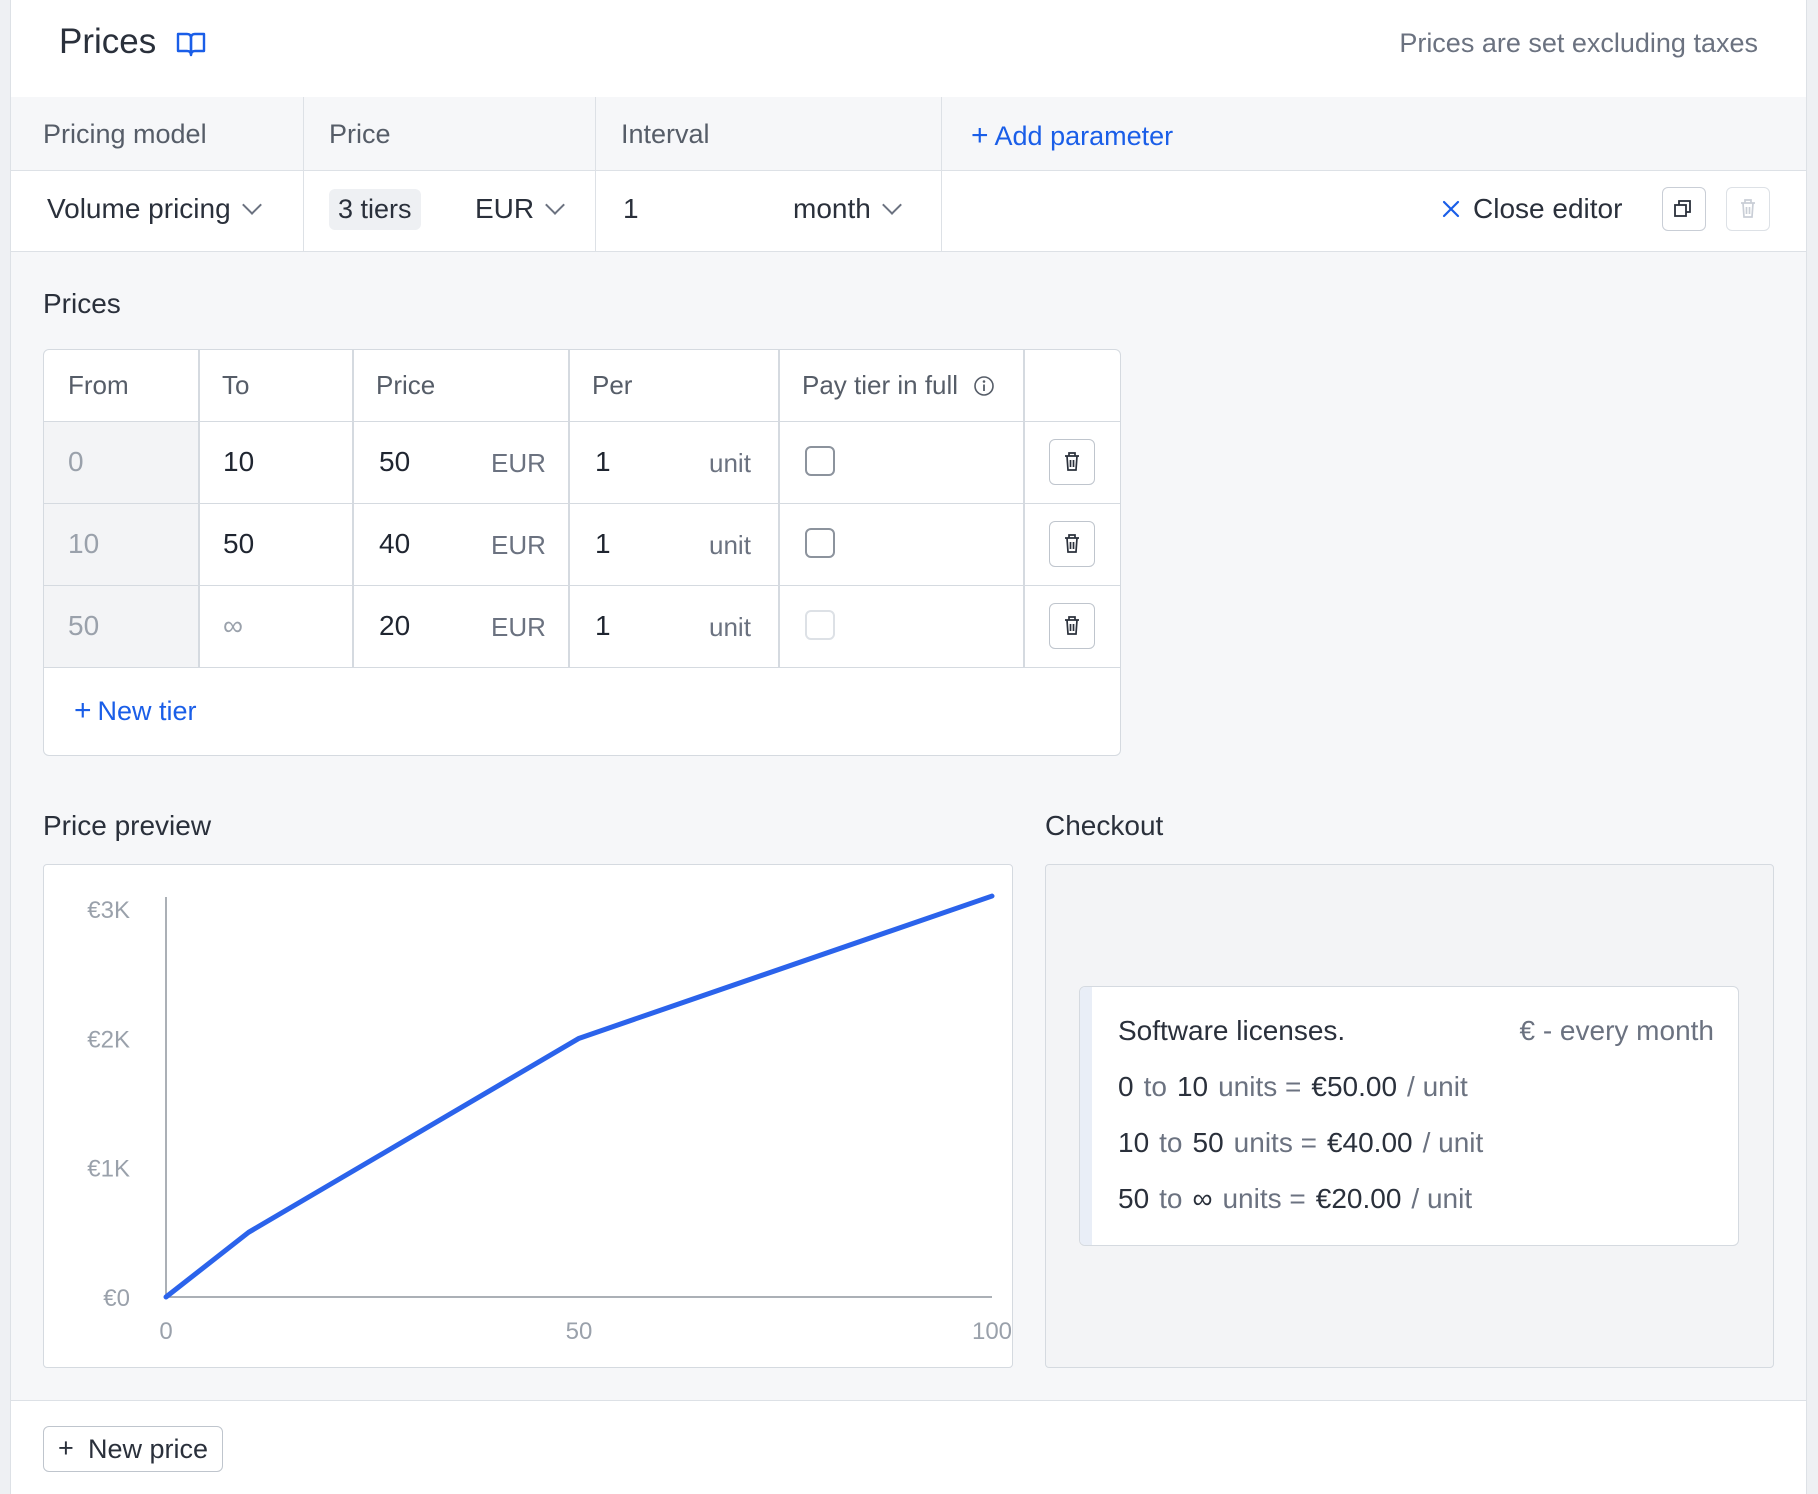 This screenshot has width=1818, height=1494. Describe the element at coordinates (191, 44) in the screenshot. I see `book-icon` at that location.